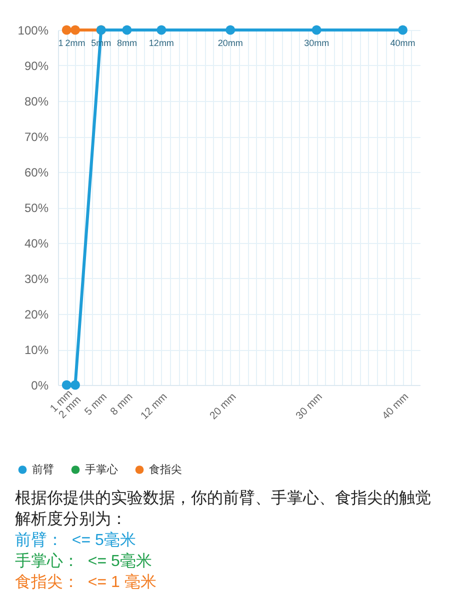 The image size is (450, 602). Describe the element at coordinates (36, 243) in the screenshot. I see `y-tick-label: 40%` at that location.